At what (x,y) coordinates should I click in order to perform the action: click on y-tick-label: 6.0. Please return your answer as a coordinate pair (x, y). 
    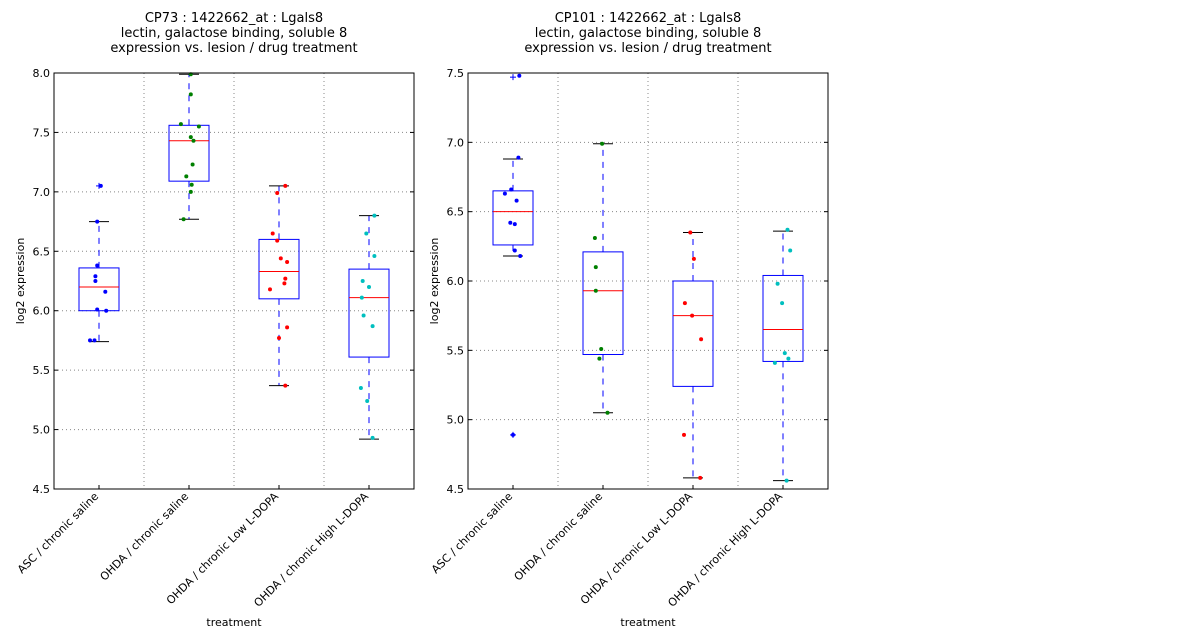
    Looking at the image, I should click on (456, 281).